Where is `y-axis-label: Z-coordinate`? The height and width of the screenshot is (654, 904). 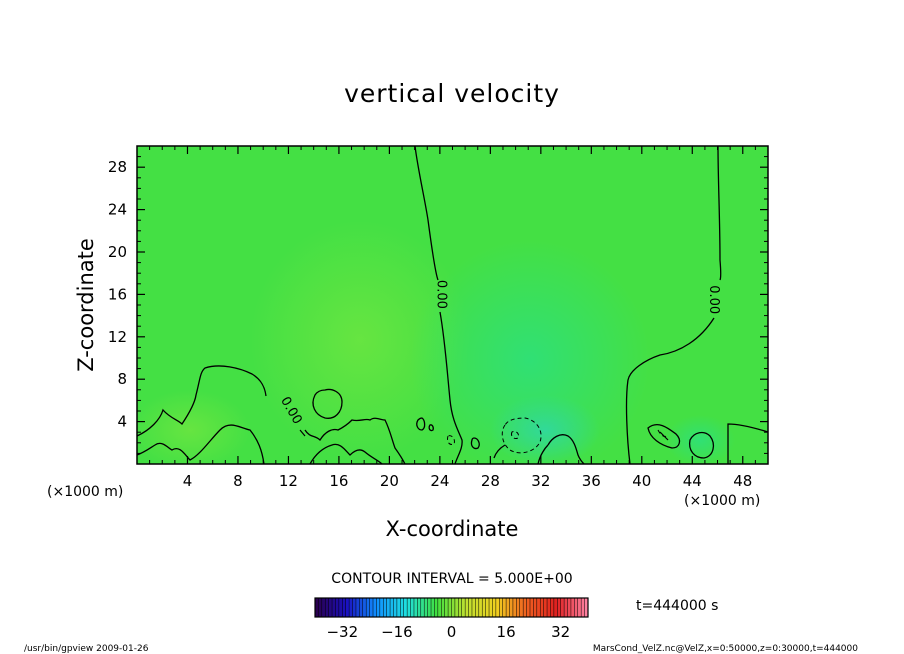
y-axis-label: Z-coordinate is located at coordinates (86, 305).